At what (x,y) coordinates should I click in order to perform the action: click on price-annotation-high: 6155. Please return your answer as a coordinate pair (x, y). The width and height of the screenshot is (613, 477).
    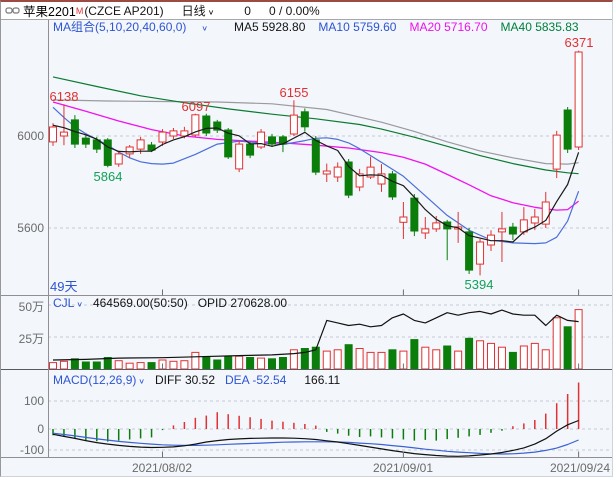
    Looking at the image, I should click on (294, 92).